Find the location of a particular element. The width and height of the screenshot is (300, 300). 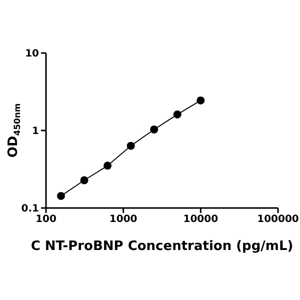

x-tick-label: 100 is located at coordinates (46, 220).